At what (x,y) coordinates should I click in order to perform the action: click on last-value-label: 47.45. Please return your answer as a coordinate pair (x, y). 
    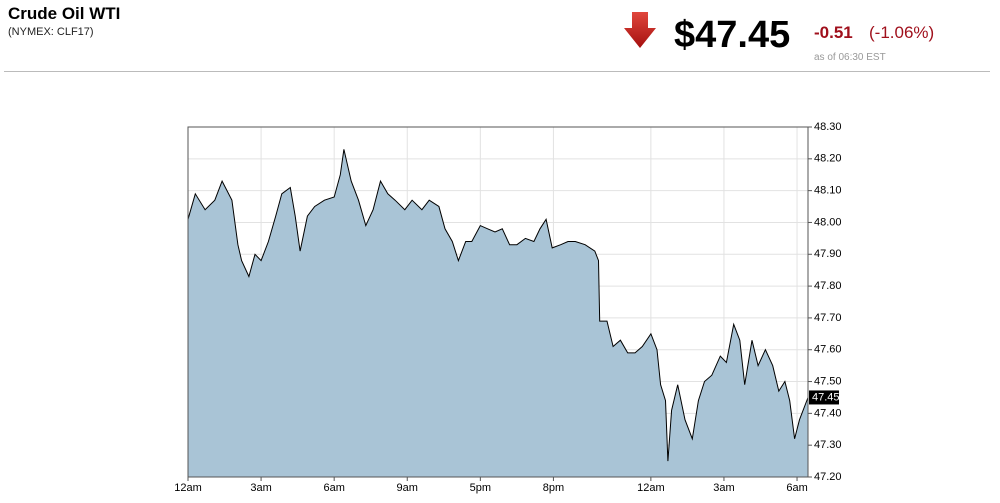
    Looking at the image, I should click on (826, 397).